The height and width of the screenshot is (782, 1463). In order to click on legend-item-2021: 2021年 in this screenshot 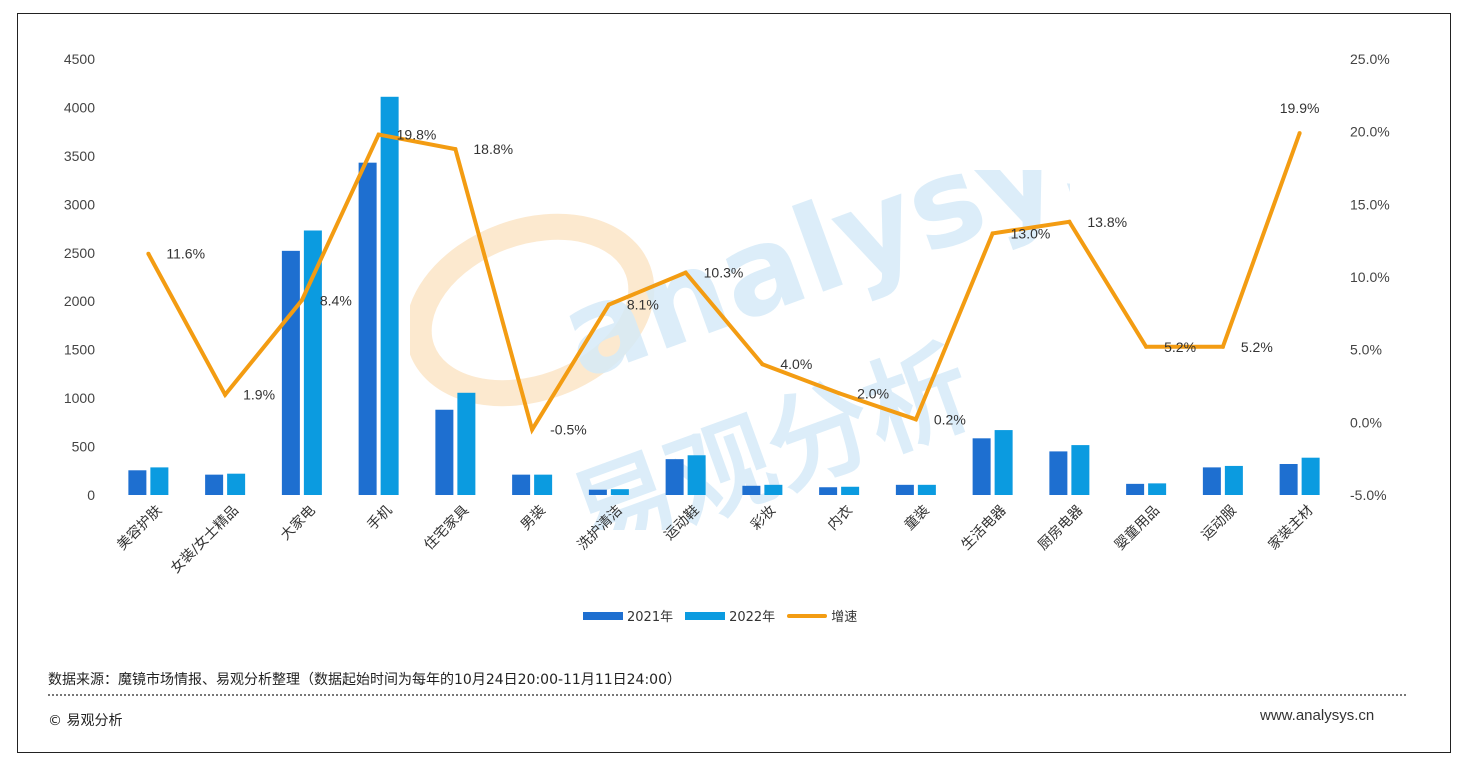, I will do `click(628, 615)`.